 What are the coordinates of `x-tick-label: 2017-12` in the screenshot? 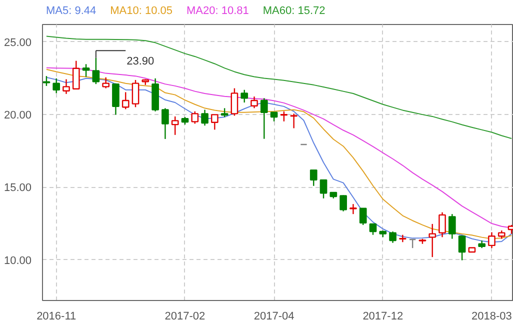 It's located at (383, 316).